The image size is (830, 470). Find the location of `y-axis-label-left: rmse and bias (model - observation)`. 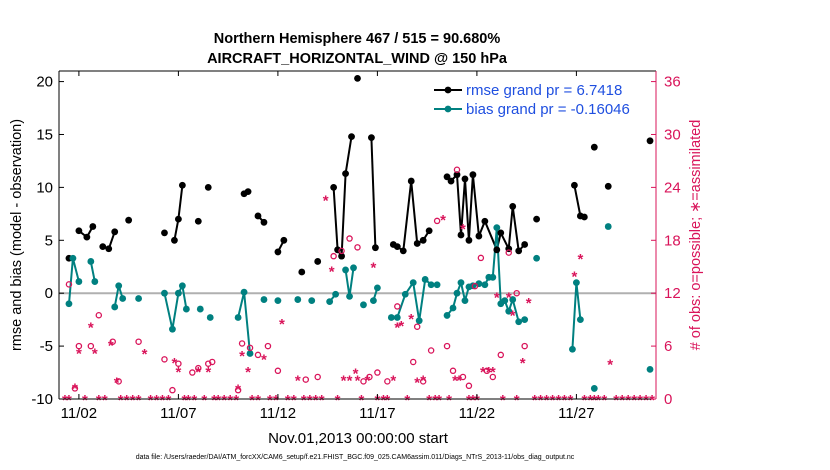

y-axis-label-left: rmse and bias (model - observation) is located at coordinates (17, 235).